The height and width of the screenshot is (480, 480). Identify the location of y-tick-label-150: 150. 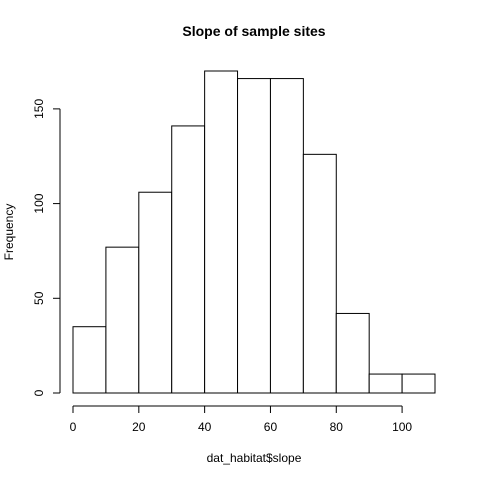
(39, 109).